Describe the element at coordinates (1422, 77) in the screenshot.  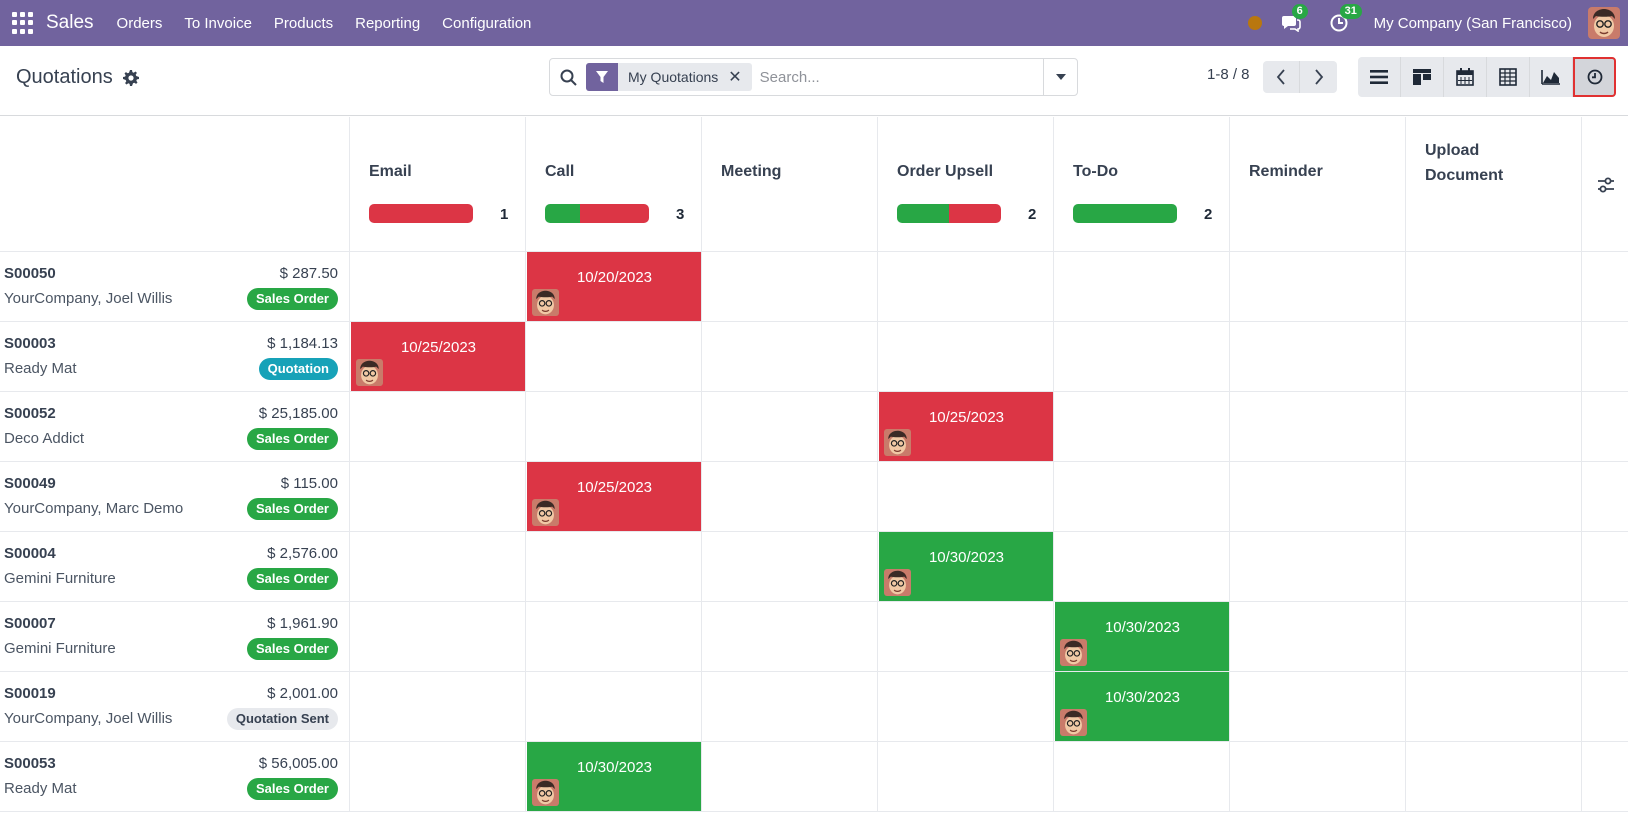
I see `kanban-view-button` at that location.